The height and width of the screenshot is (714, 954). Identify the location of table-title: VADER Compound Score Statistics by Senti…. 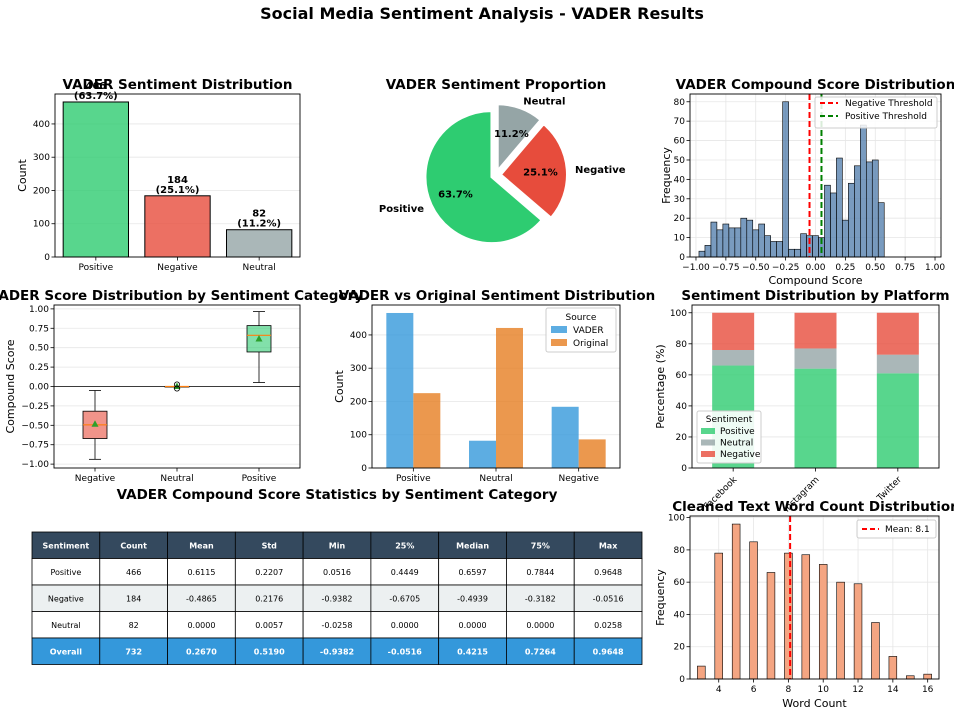
(337, 495).